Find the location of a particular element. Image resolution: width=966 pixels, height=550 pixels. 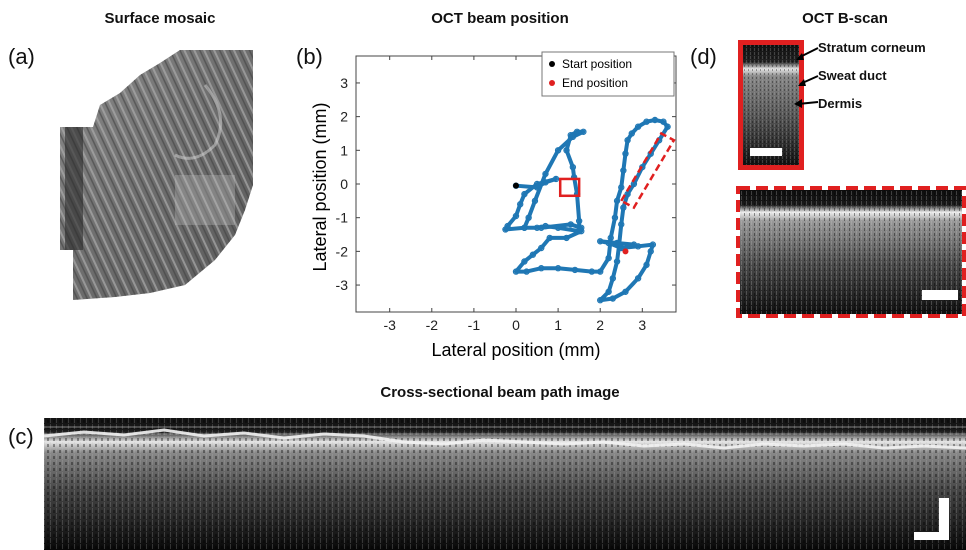

x-axis-label: Lateral position (mm) is located at coordinates (515, 350).